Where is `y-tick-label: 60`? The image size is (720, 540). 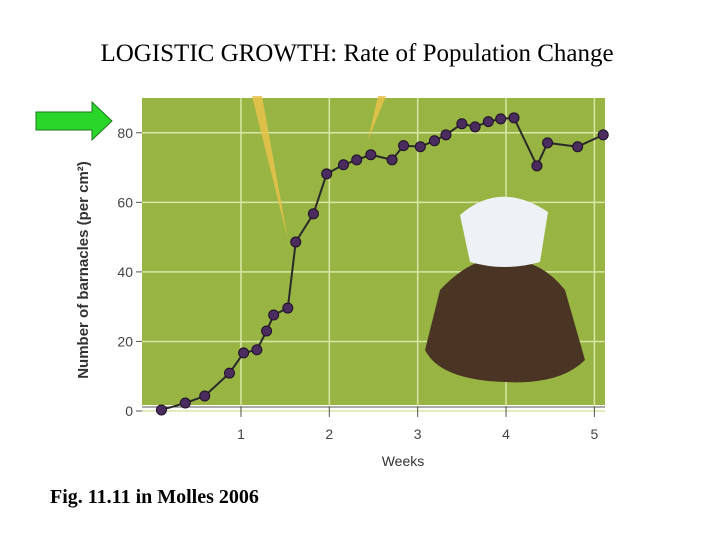 y-tick-label: 60 is located at coordinates (125, 202).